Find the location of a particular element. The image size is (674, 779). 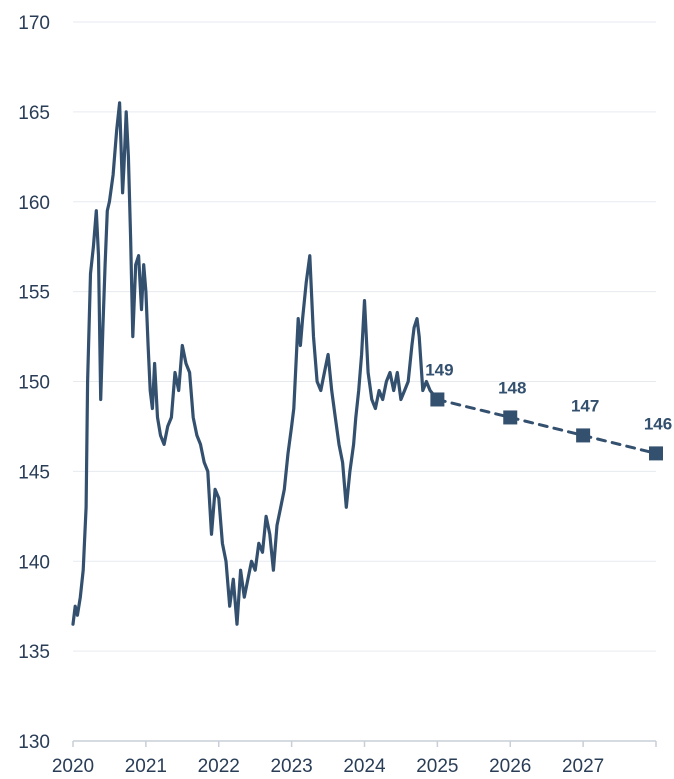

forecast-markers is located at coordinates (546, 426).